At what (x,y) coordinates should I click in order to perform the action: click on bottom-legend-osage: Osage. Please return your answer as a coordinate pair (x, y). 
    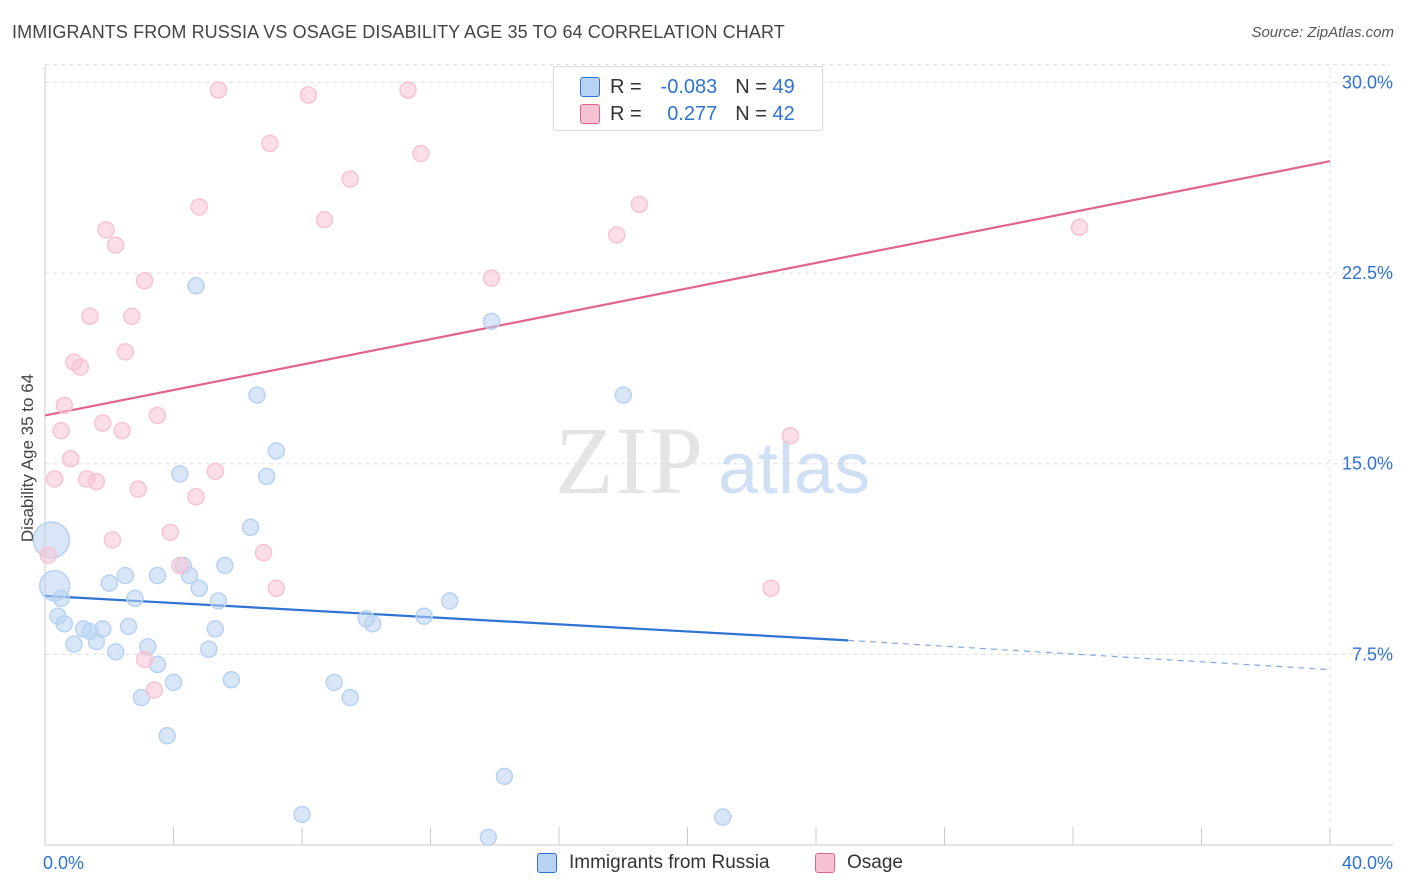
    Looking at the image, I should click on (859, 863).